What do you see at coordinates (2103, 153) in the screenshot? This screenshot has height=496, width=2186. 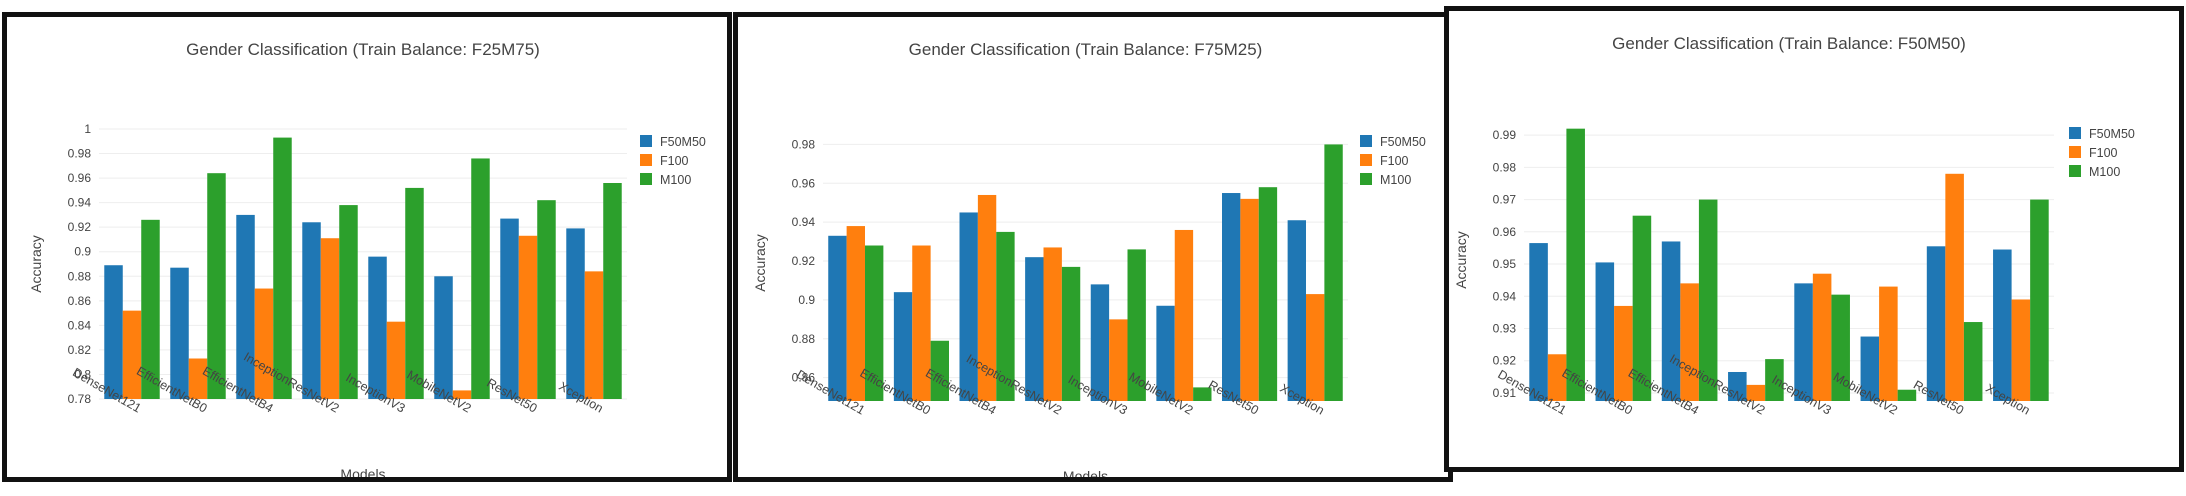 I see `legend-label-f100: F100` at bounding box center [2103, 153].